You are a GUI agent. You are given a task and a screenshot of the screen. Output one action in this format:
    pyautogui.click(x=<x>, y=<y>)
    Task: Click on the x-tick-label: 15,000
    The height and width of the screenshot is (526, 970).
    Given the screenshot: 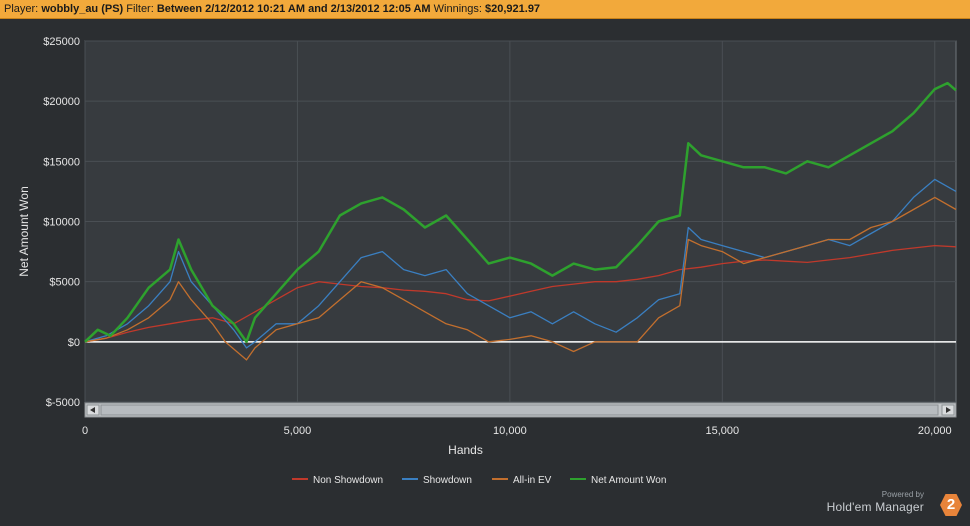 What is the action you would take?
    pyautogui.click(x=722, y=431)
    